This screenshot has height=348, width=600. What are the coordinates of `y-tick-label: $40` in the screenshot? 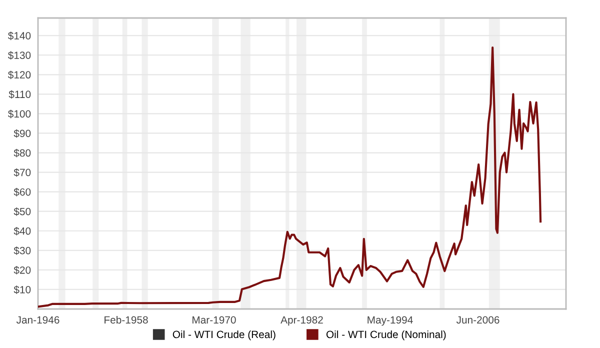 It's located at (22, 231).